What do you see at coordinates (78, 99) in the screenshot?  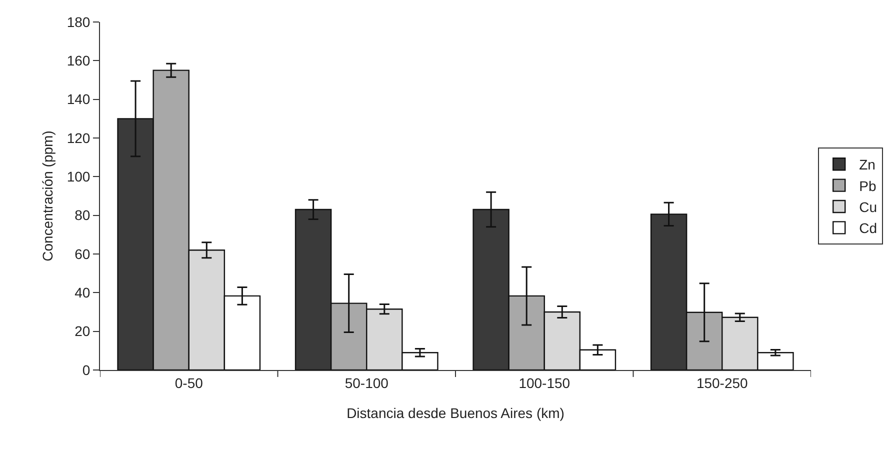 I see `y-tick-label: 140` at bounding box center [78, 99].